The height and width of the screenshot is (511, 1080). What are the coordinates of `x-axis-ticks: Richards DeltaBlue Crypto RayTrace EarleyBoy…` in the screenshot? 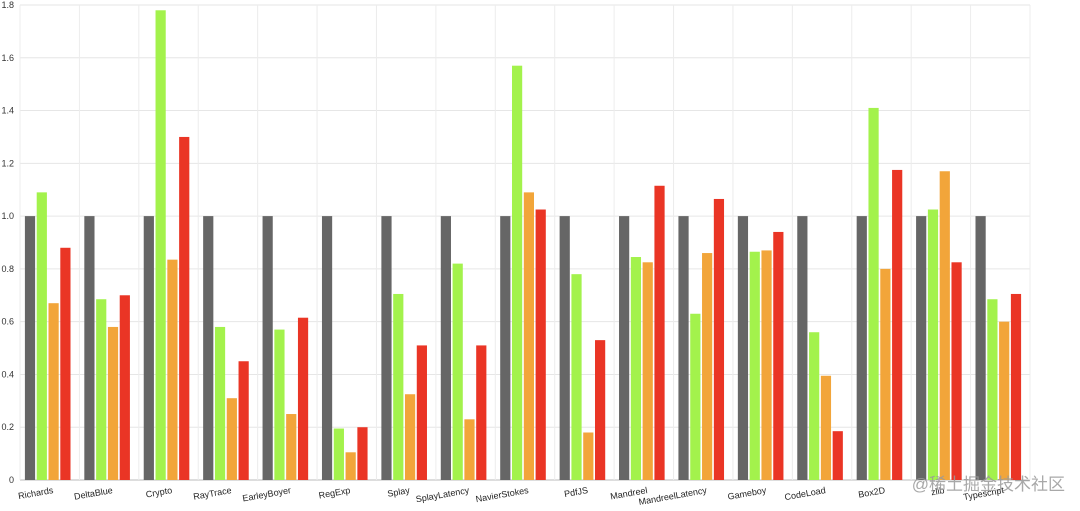 It's located at (511, 496).